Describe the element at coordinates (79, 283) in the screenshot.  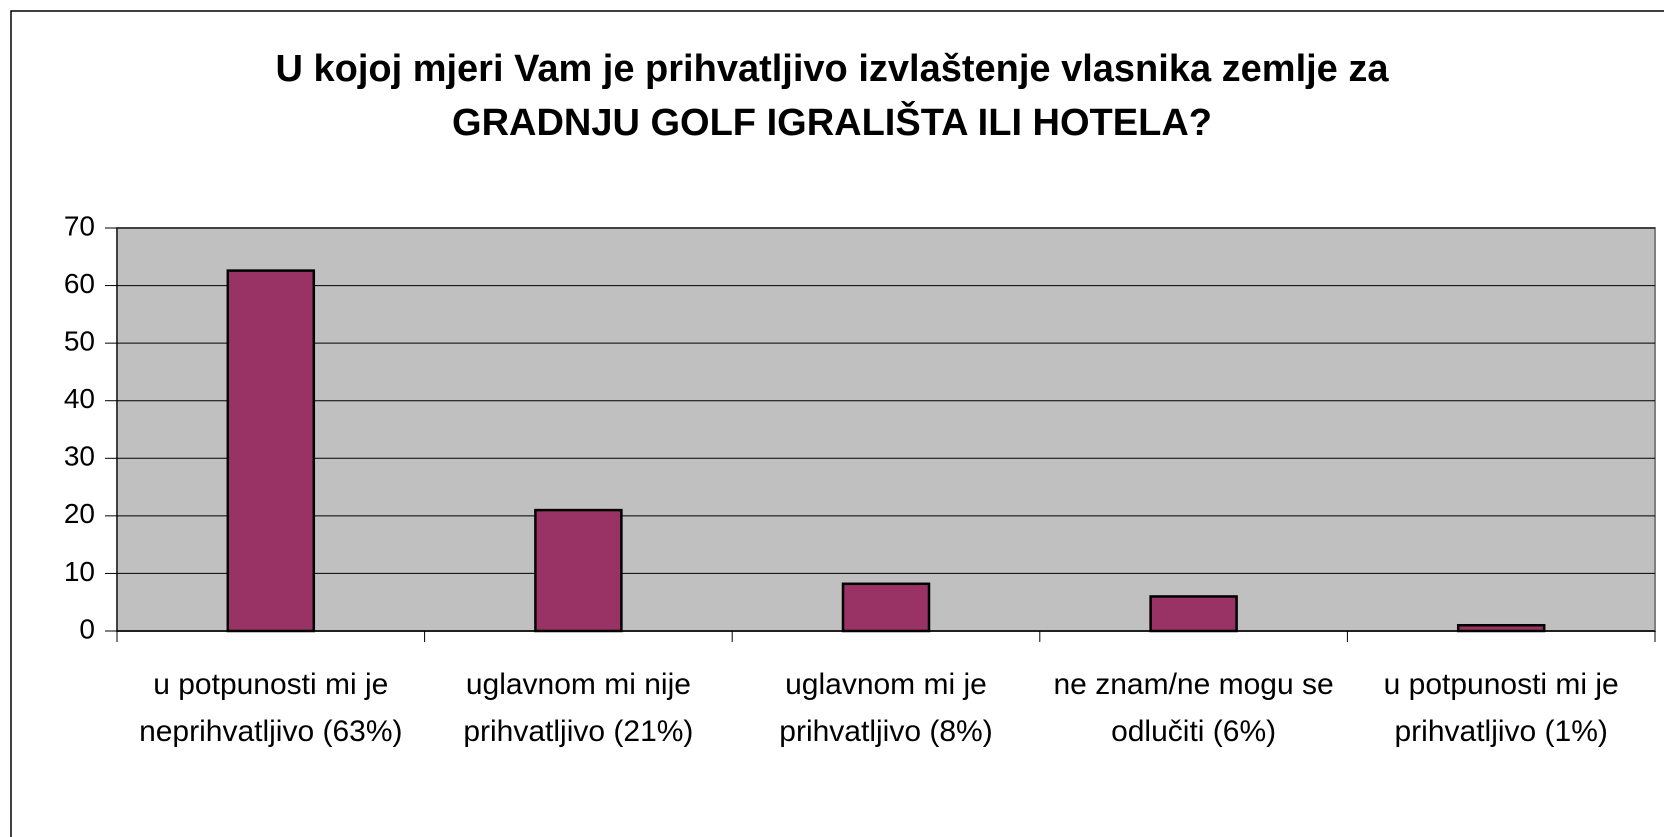
I see `y-tick-label: 60` at that location.